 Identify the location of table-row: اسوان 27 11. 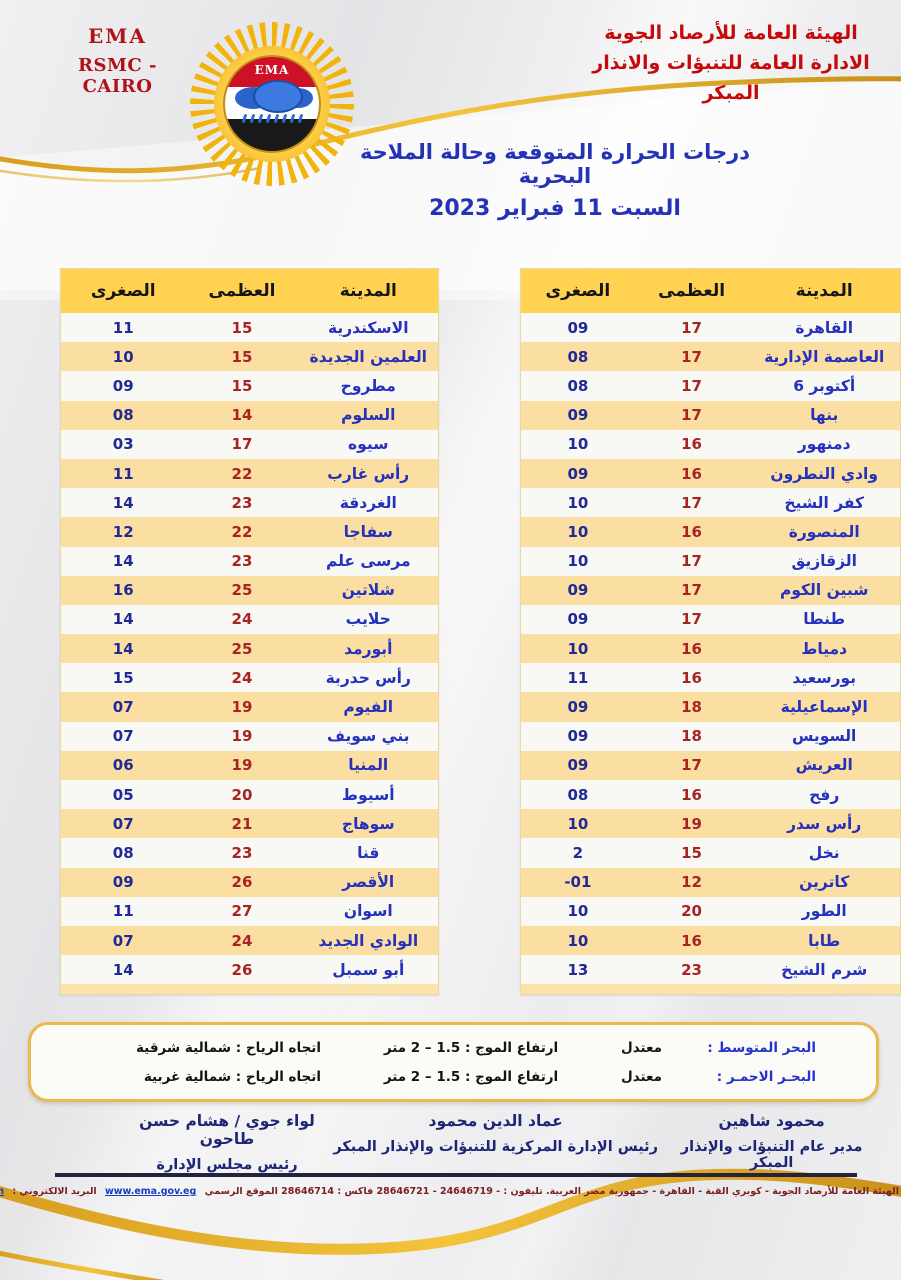
(249, 911).